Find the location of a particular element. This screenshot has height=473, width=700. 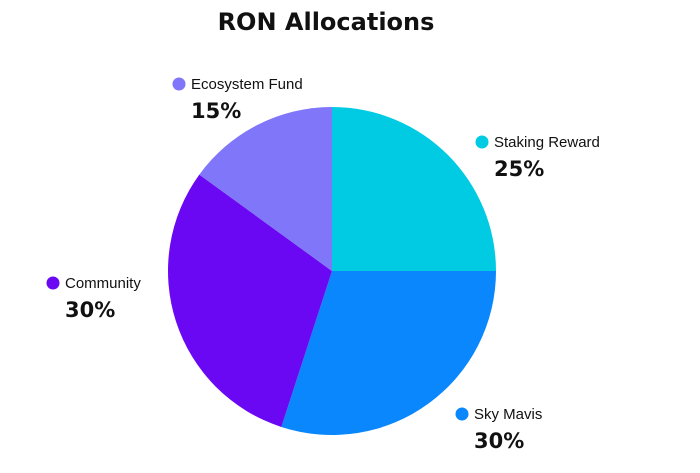

data-label-ecosystem-fund: 15% is located at coordinates (216, 111).